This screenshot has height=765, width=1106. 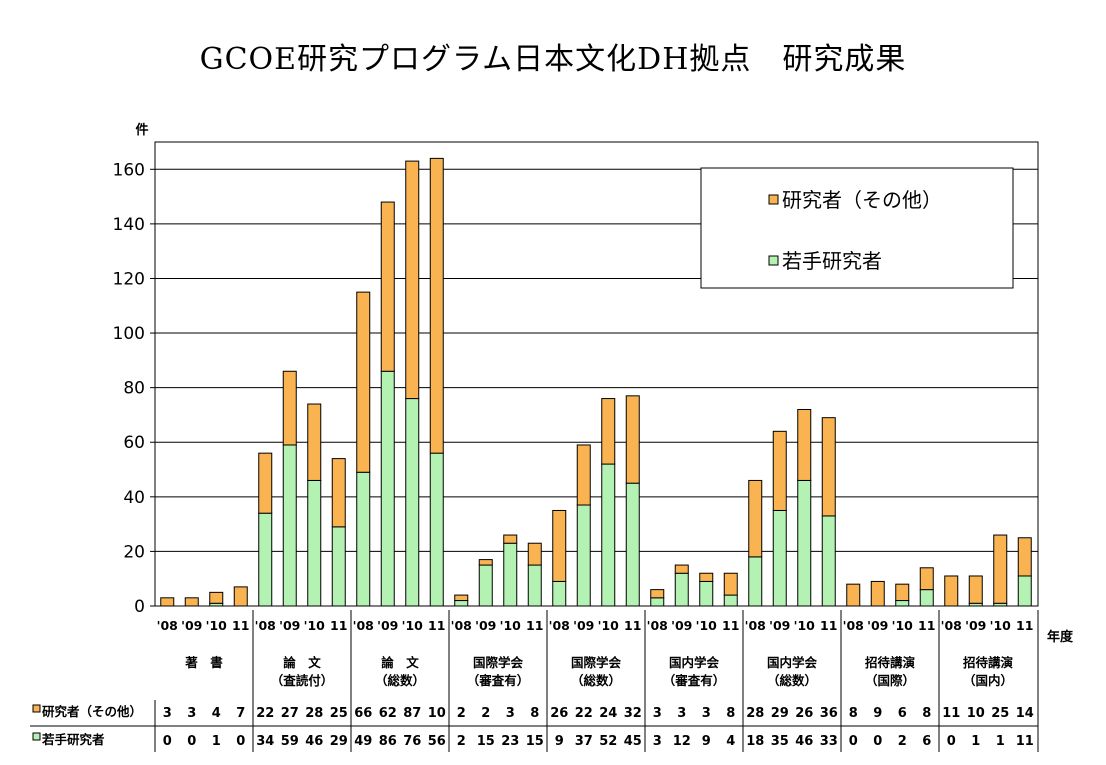 I want to click on legend-box, so click(x=857, y=228).